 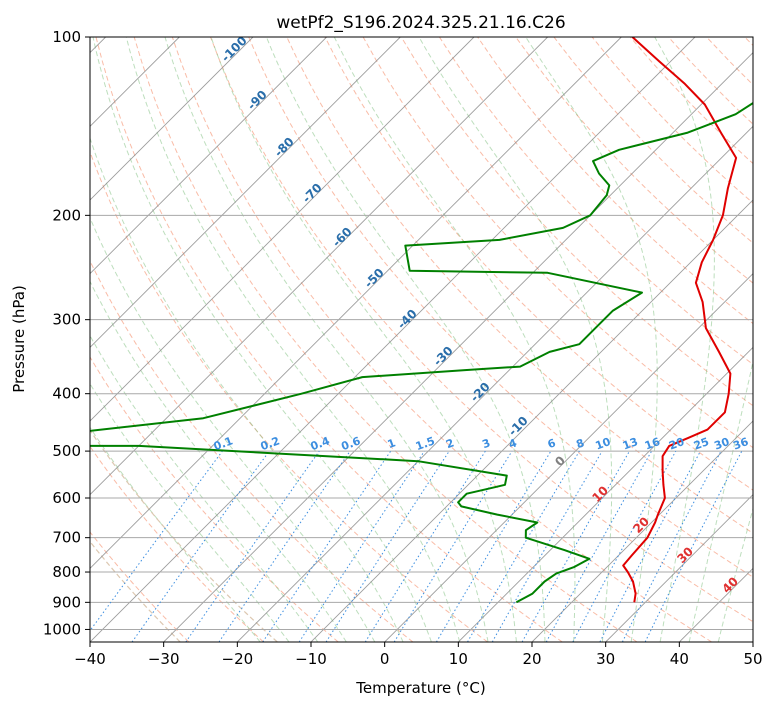 What do you see at coordinates (66, 320) in the screenshot?
I see `y-tick-label: 300` at bounding box center [66, 320].